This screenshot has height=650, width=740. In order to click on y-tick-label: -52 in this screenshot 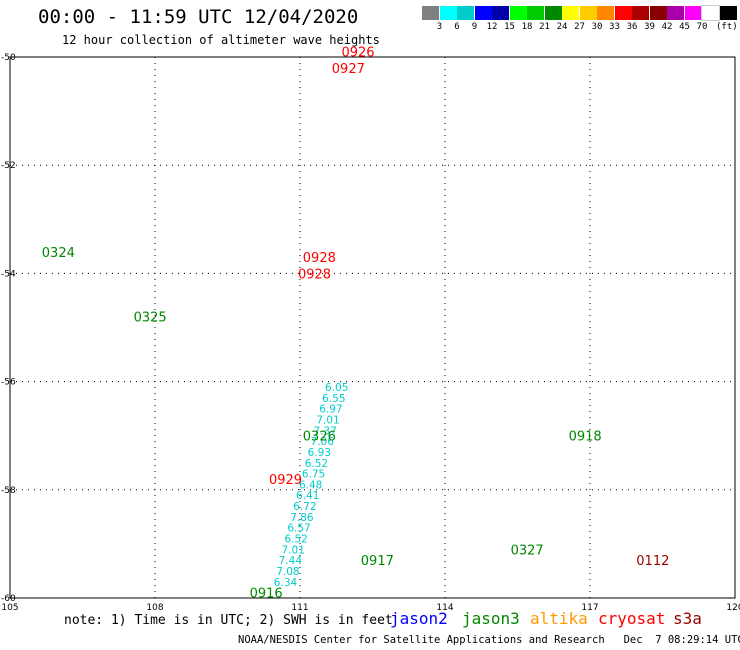, I will do `click(8, 166)`.